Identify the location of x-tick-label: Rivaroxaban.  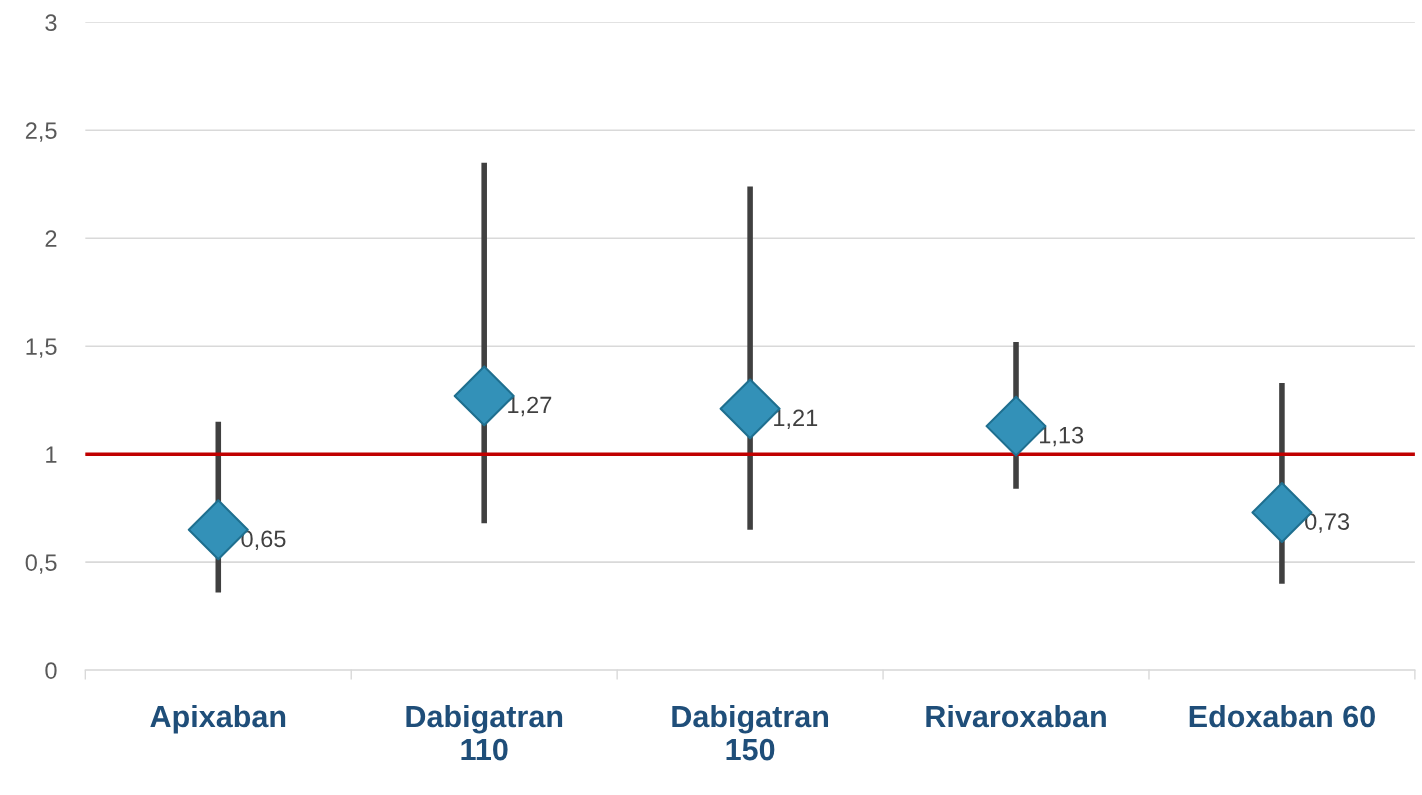
(1016, 716).